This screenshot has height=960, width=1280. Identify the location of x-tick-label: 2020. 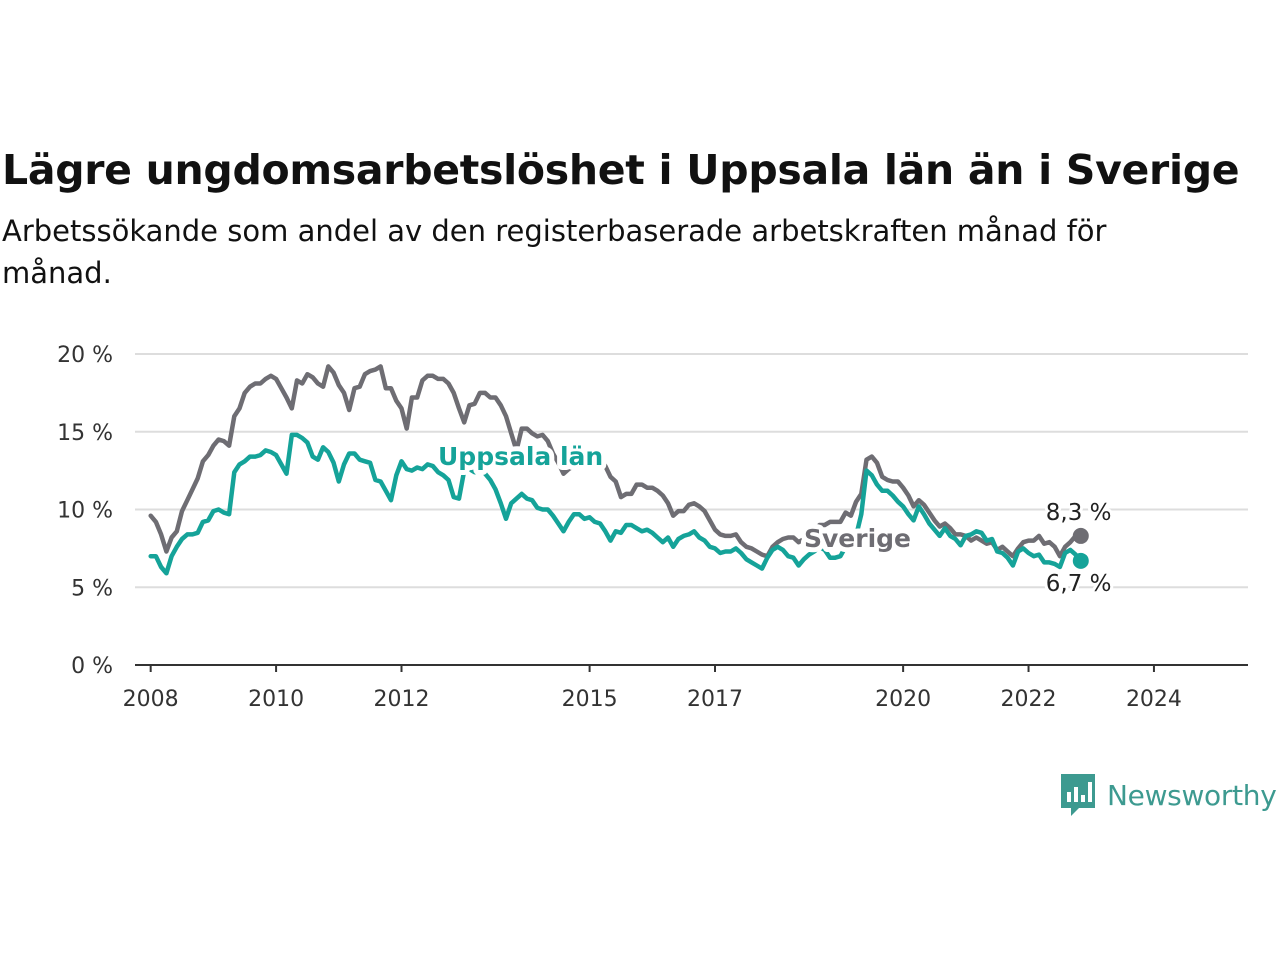
(903, 699).